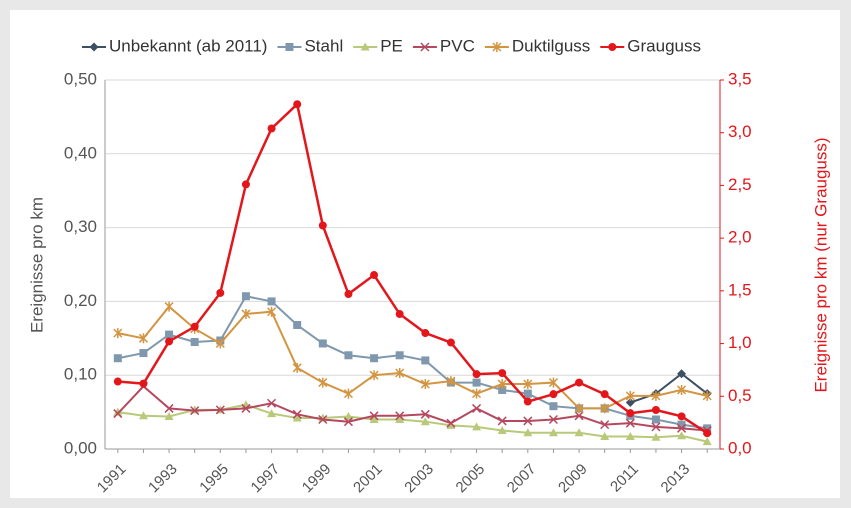  What do you see at coordinates (323, 45) in the screenshot?
I see `legend-label: Stahl` at bounding box center [323, 45].